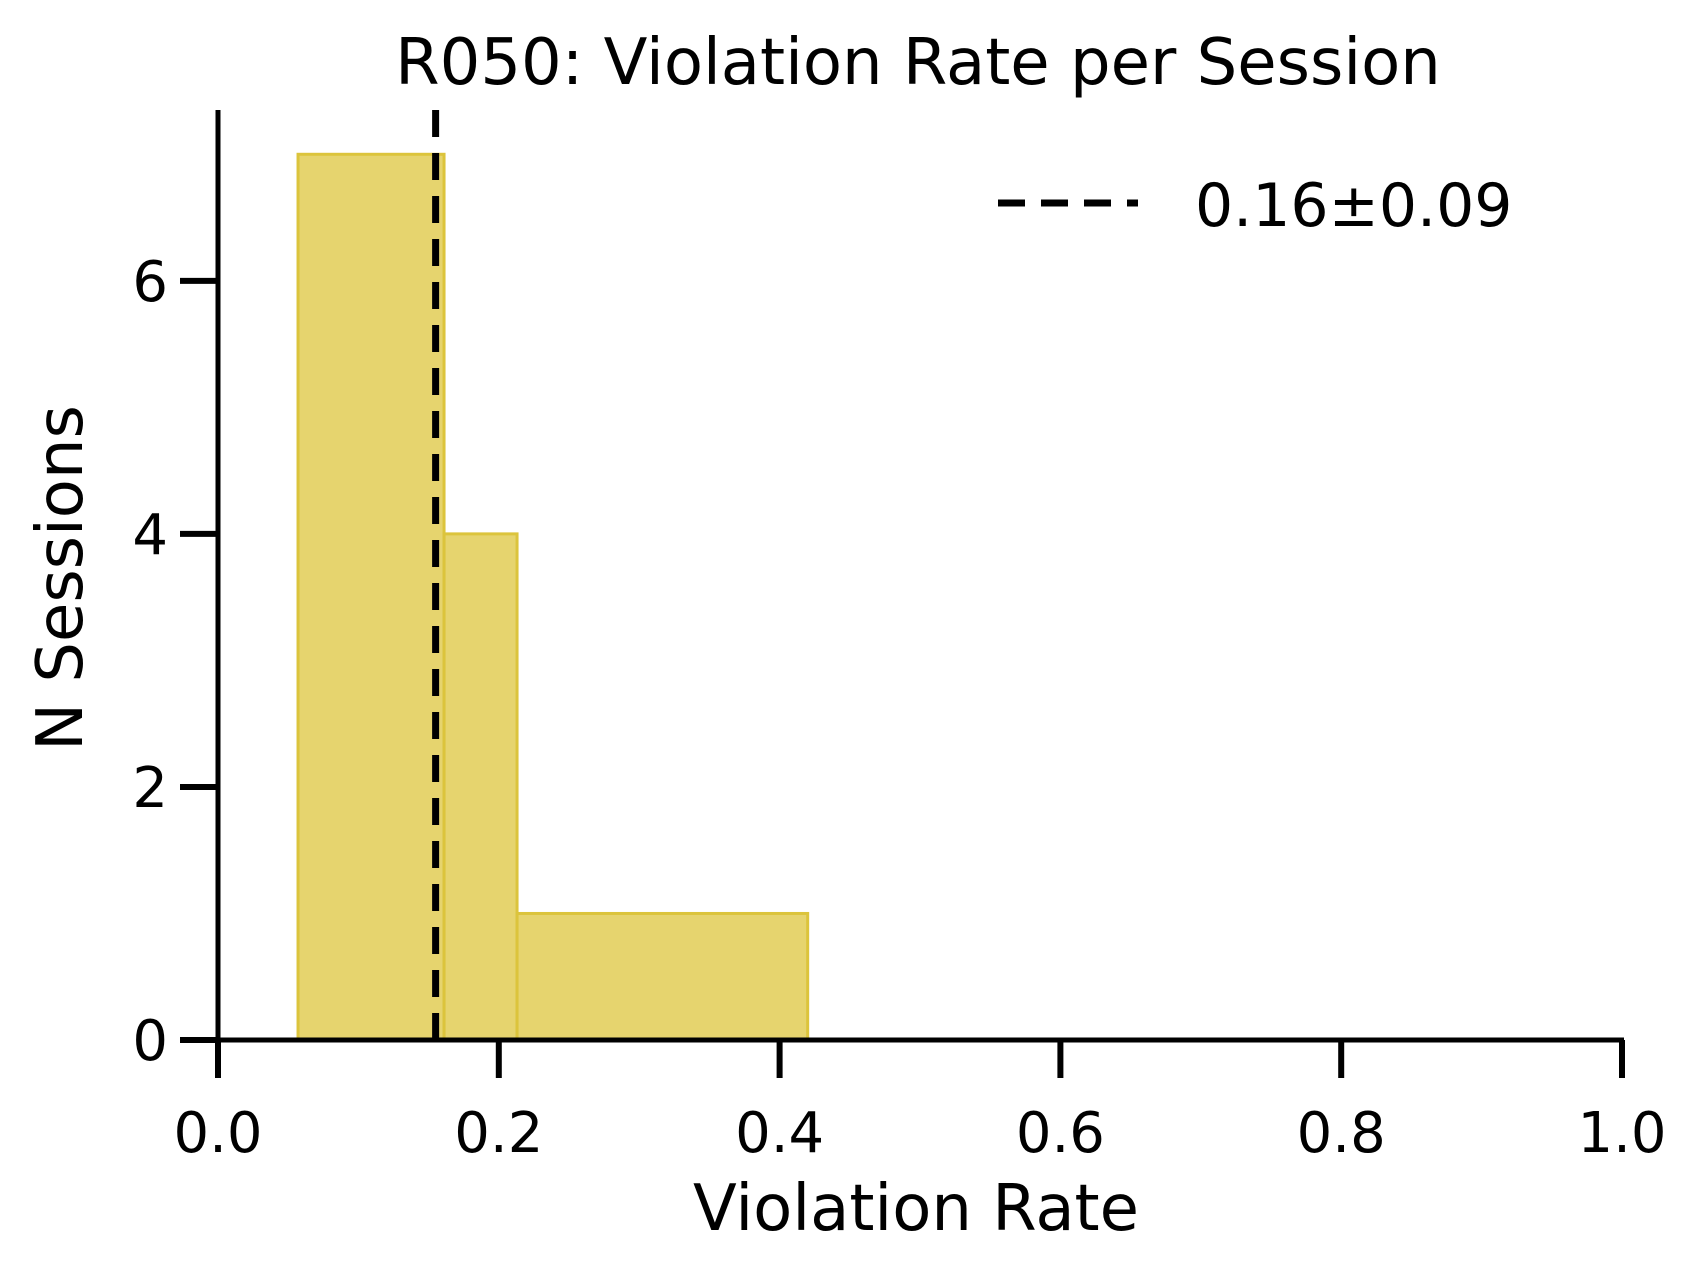 The height and width of the screenshot is (1274, 1695). I want to click on x-tick-label: 1.0, so click(1621, 1133).